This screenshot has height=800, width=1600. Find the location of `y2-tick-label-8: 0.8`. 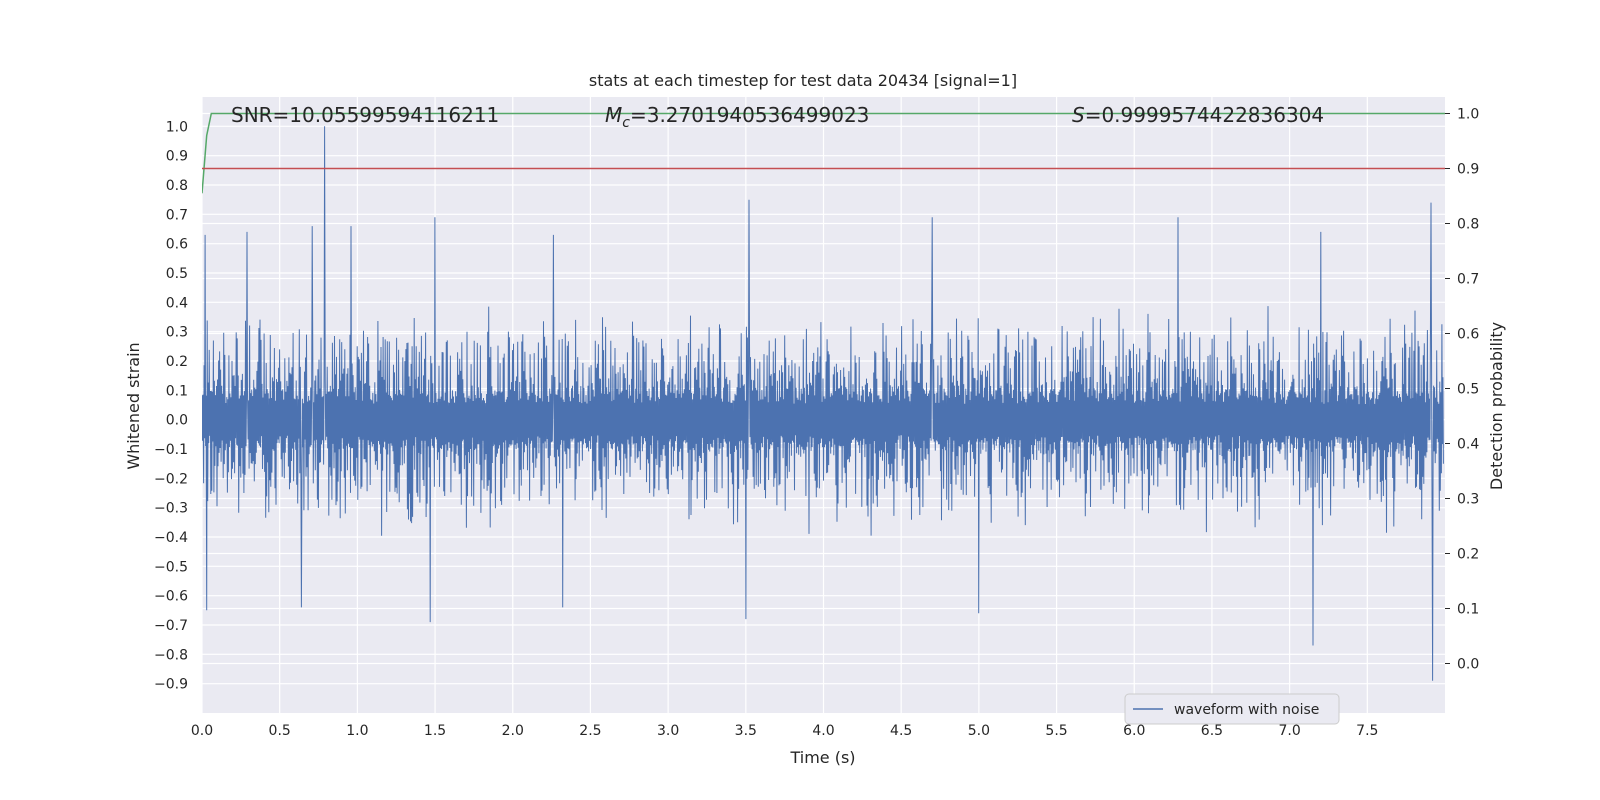

y2-tick-label-8: 0.8 is located at coordinates (1468, 225).